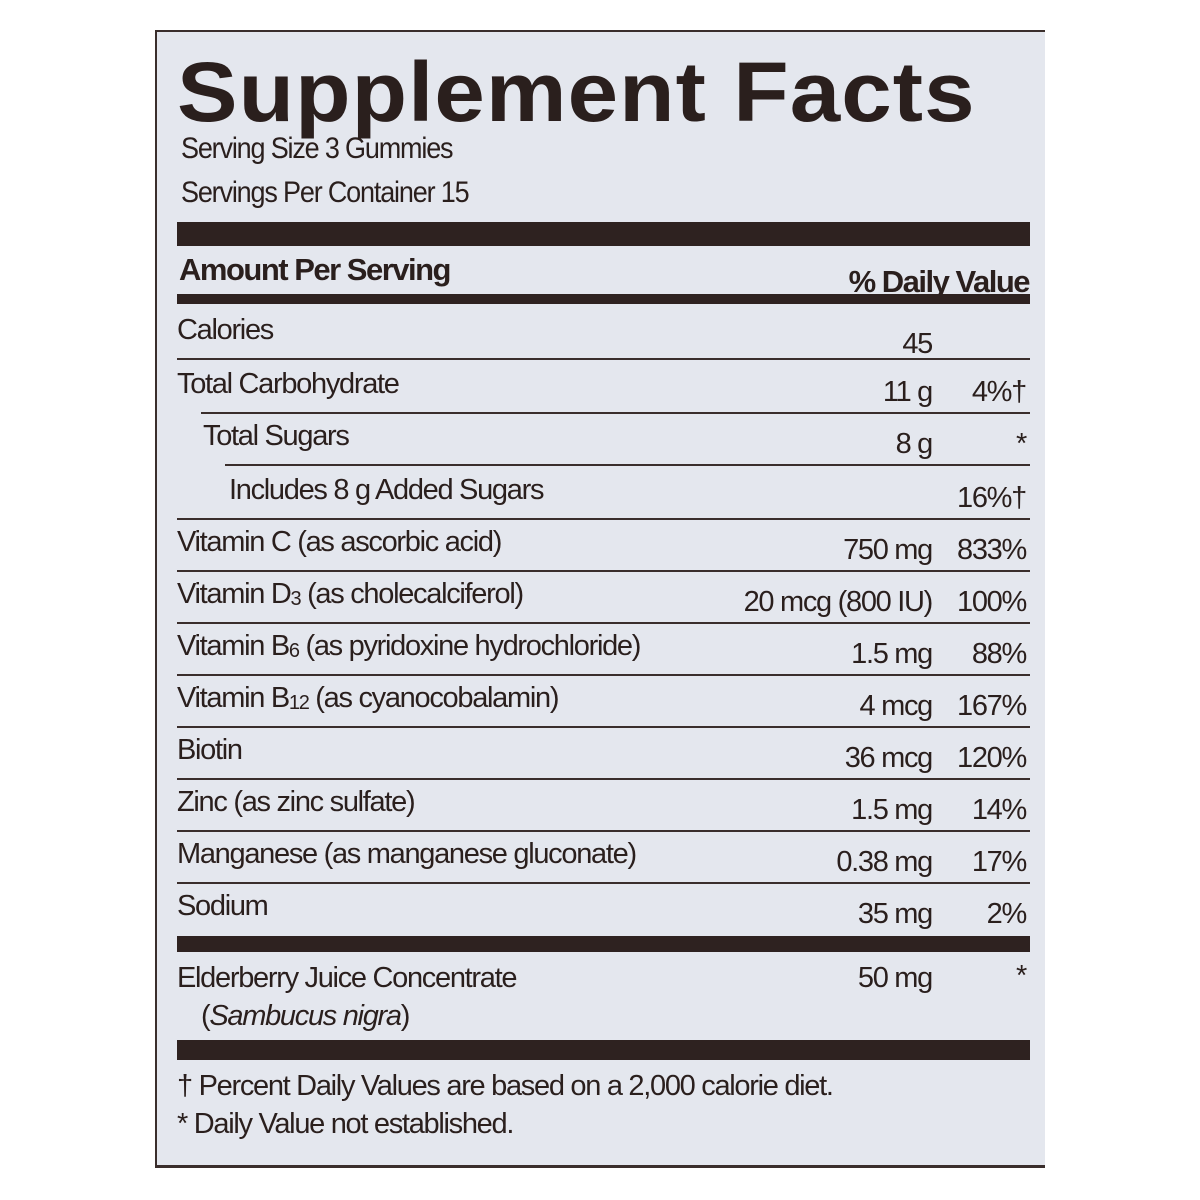 Image resolution: width=1200 pixels, height=1200 pixels. I want to click on paren: ), so click(405, 1016).